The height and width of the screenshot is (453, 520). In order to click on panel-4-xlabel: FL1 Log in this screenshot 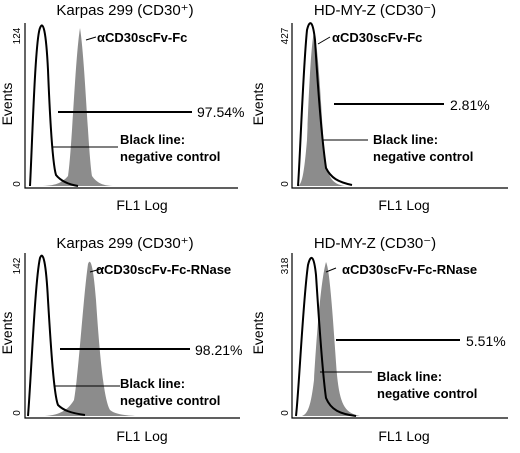, I will do `click(403, 436)`.